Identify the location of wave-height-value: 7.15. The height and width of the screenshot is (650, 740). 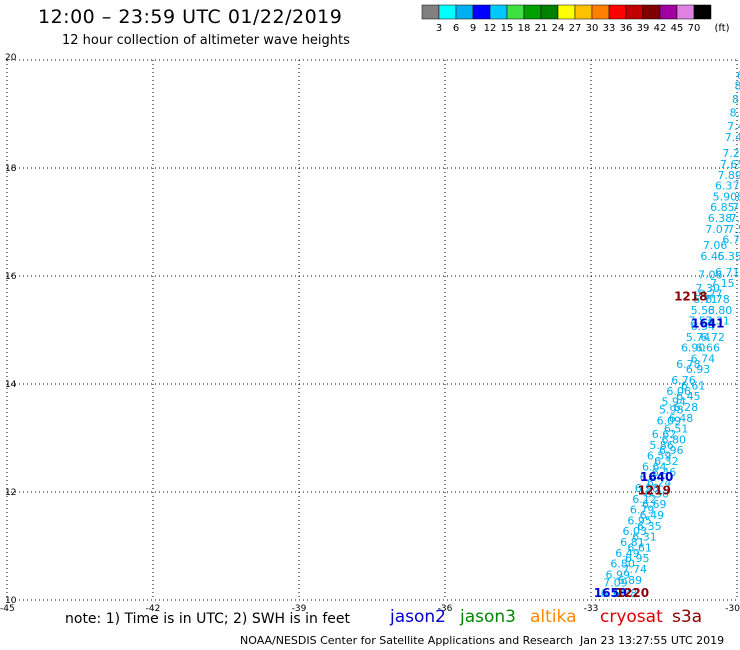
(722, 283).